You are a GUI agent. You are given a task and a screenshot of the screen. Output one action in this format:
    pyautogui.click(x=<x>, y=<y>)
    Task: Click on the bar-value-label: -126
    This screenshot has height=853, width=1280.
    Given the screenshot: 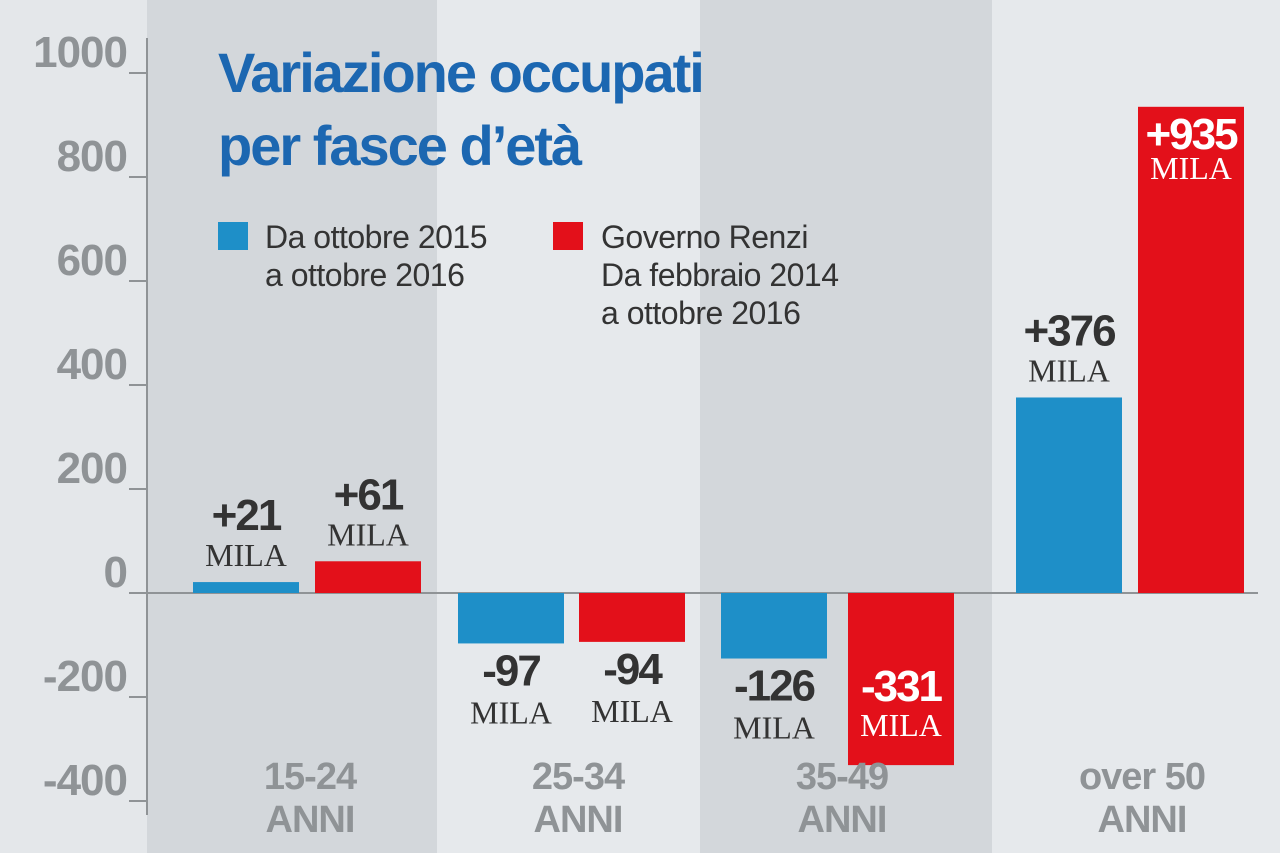 What is the action you would take?
    pyautogui.click(x=774, y=686)
    